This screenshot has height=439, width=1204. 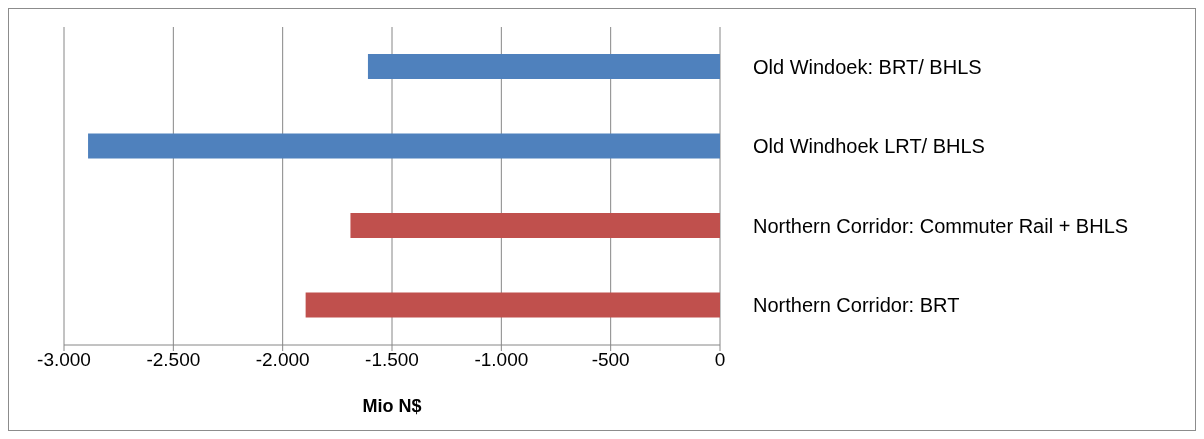 I want to click on x-tick-label: -1.000, so click(x=501, y=360).